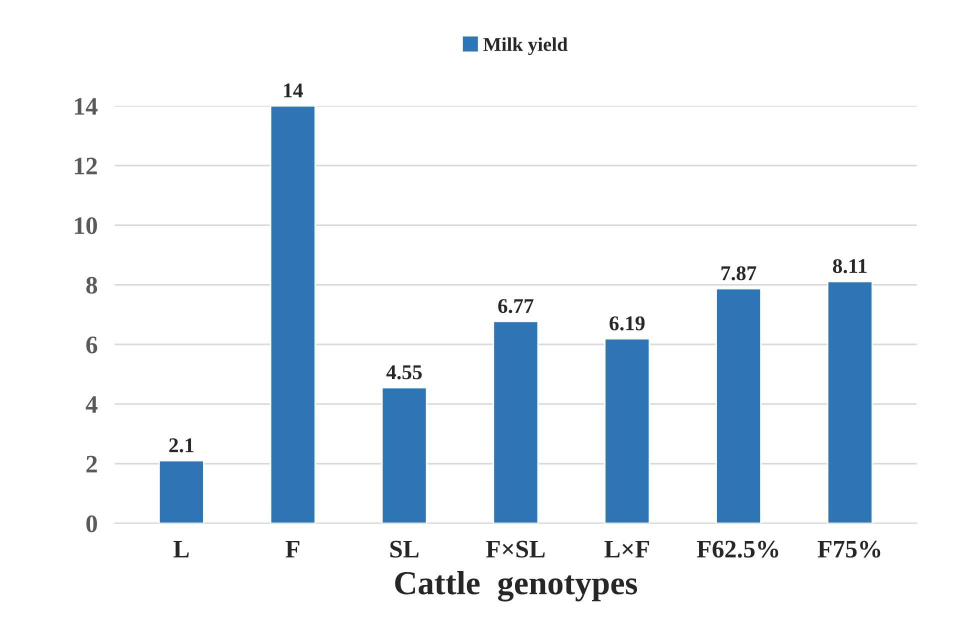 The width and height of the screenshot is (955, 623). I want to click on y-tick-label: 4, so click(92, 404).